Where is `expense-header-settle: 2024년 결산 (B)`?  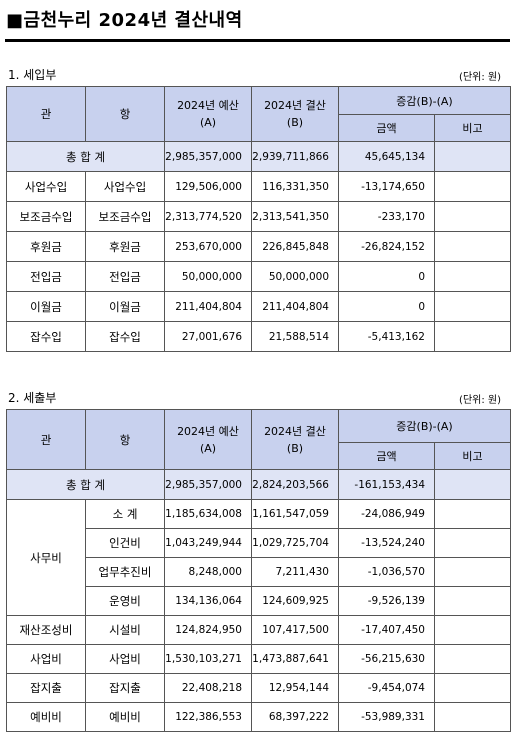
expense-header-settle: 2024년 결산 (B) is located at coordinates (295, 439).